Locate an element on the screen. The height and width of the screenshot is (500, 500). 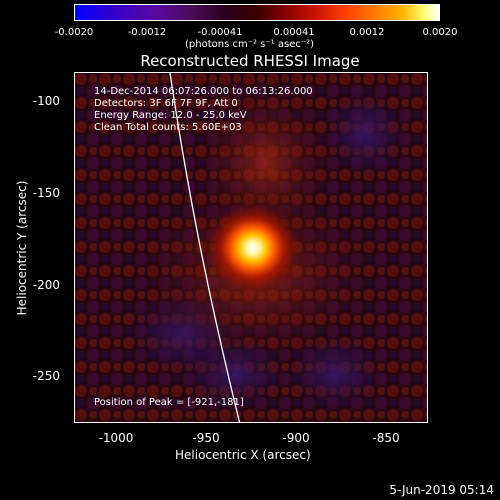
colorbar-tick-label: -0.00041 is located at coordinates (220, 32).